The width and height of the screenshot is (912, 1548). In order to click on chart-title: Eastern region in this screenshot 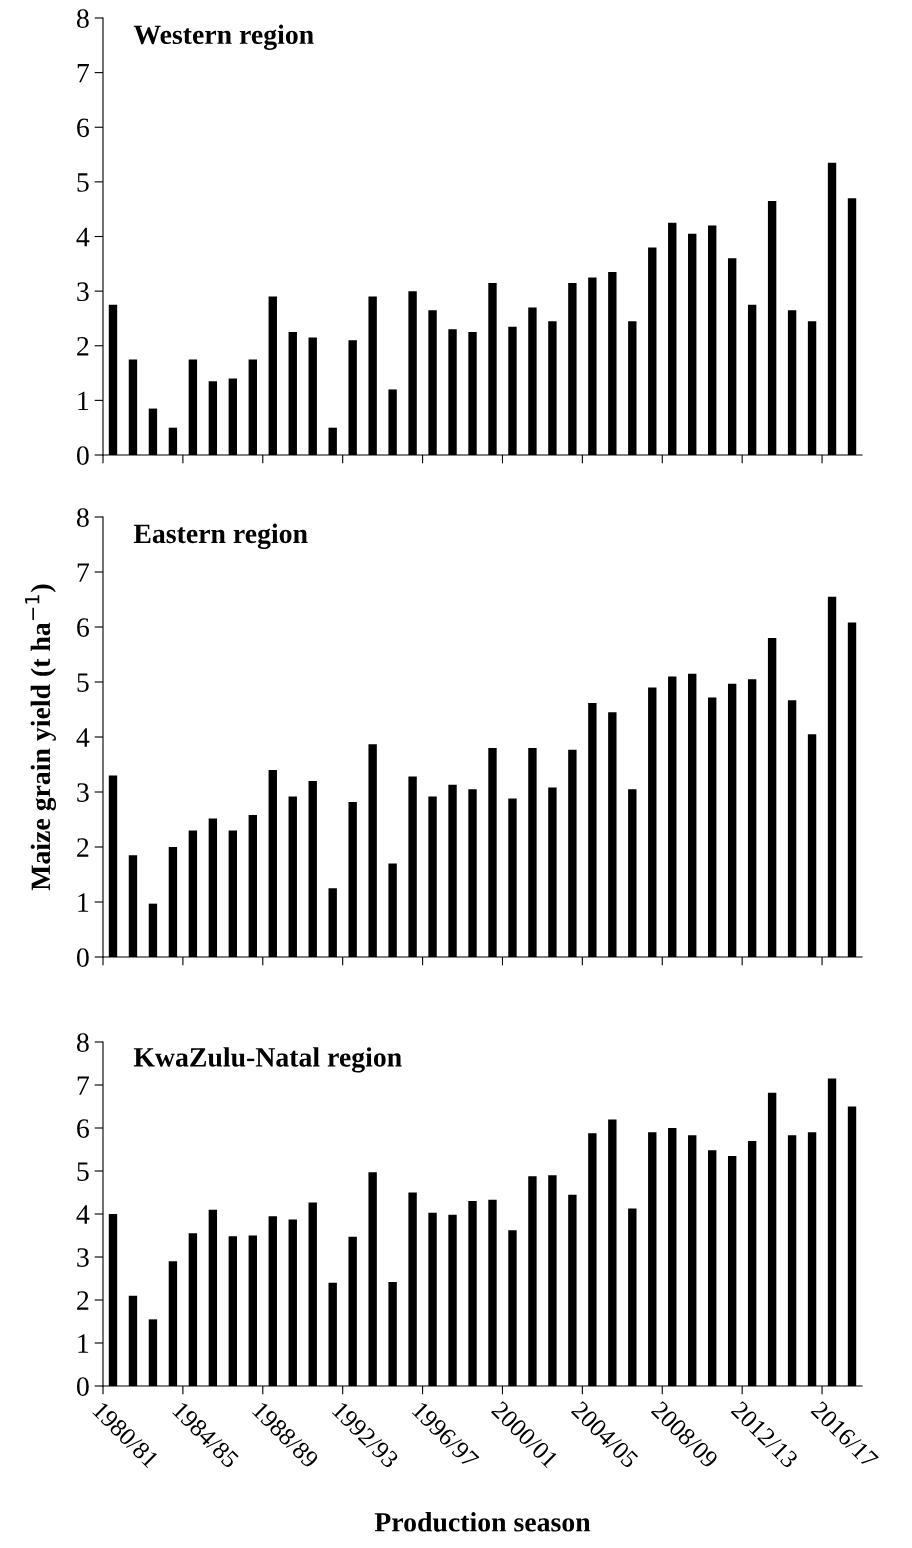, I will do `click(220, 536)`.